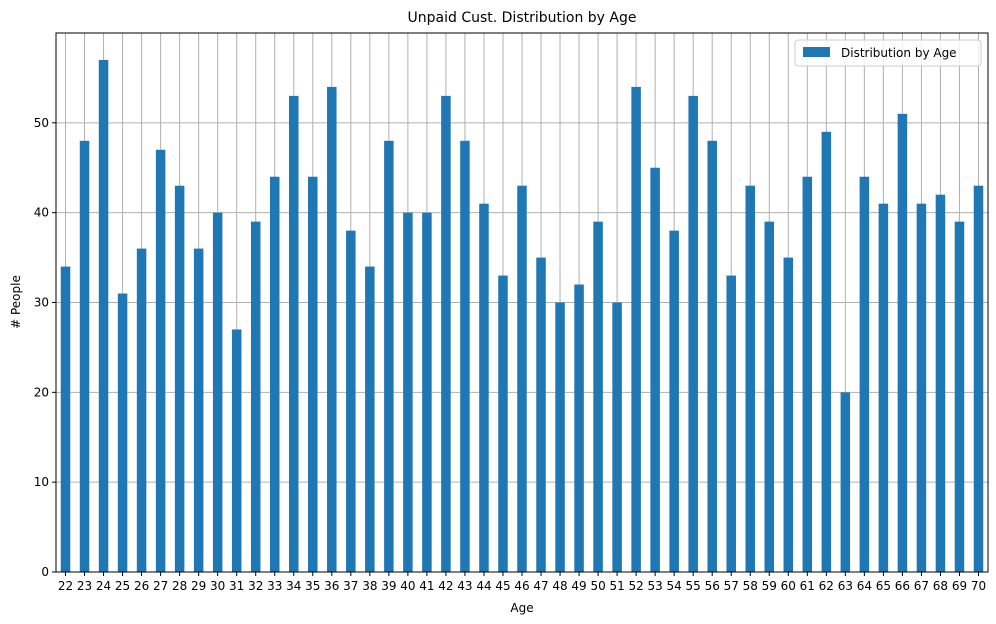 The width and height of the screenshot is (996, 624). What do you see at coordinates (16, 302) in the screenshot?
I see `y-axis-label: # People` at bounding box center [16, 302].